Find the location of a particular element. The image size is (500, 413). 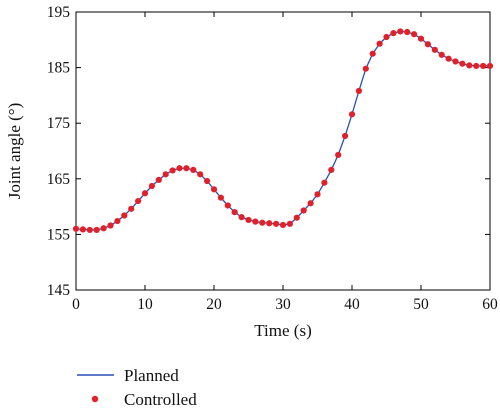

y-tick-label: 145 is located at coordinates (59, 290).